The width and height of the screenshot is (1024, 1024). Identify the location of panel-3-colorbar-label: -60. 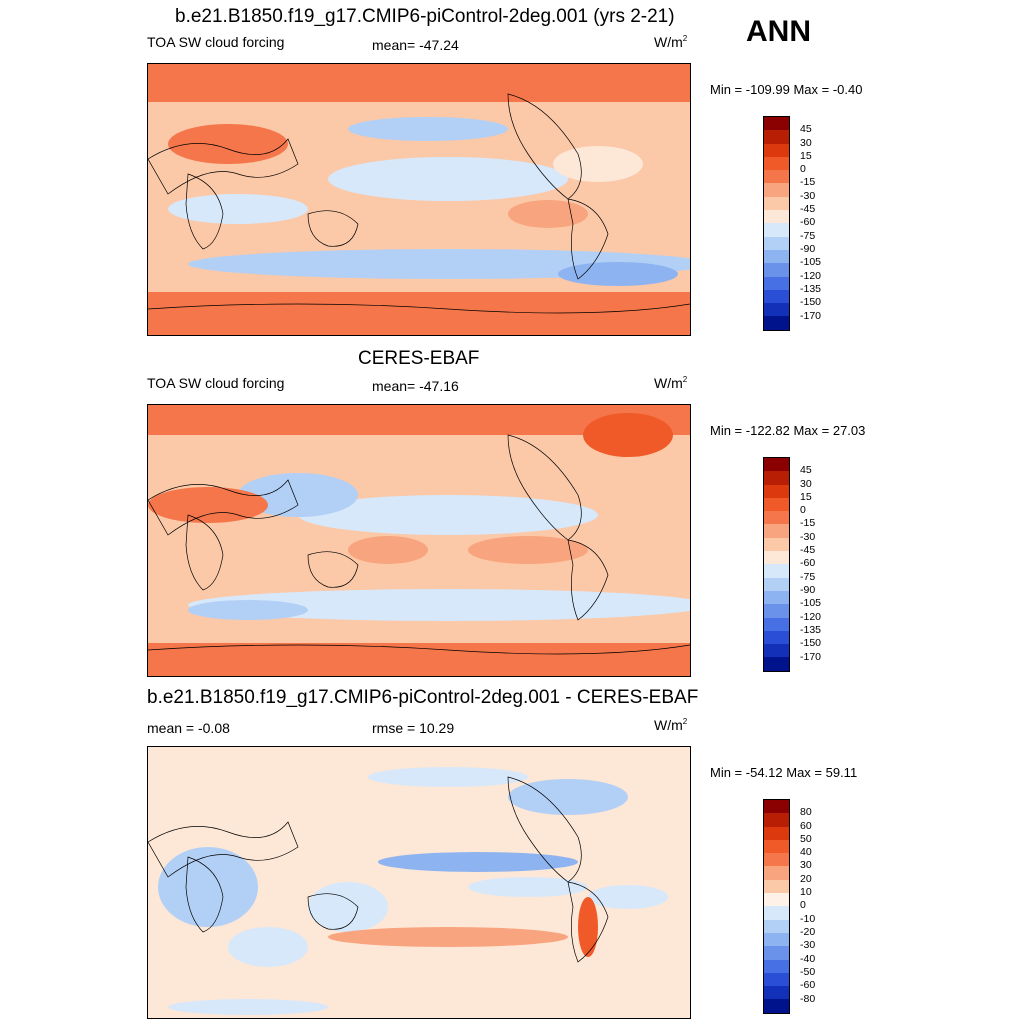
(808, 985).